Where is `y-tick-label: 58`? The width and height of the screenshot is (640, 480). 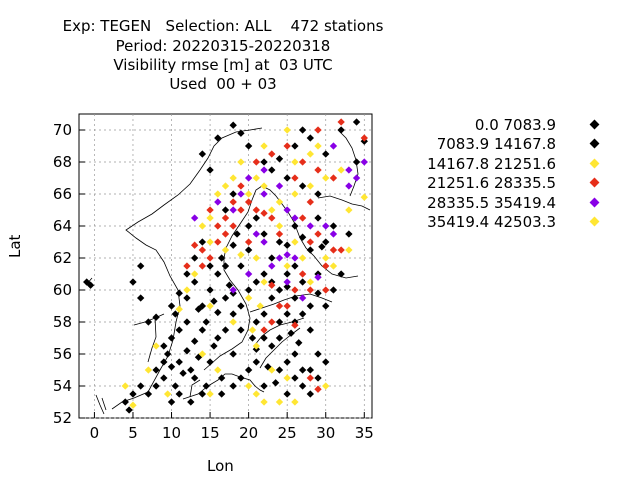 y-tick-label: 58 is located at coordinates (62, 322).